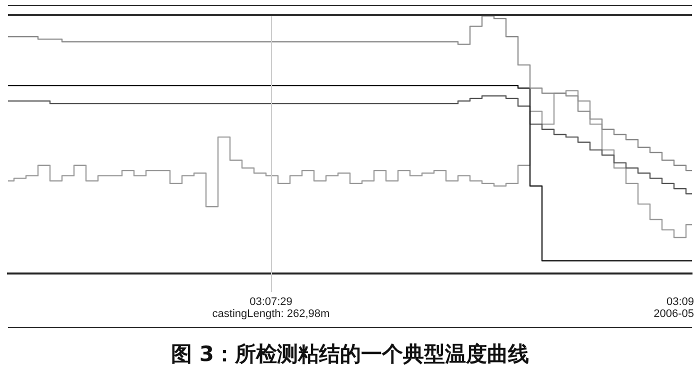  What do you see at coordinates (680, 302) in the screenshot?
I see `text: 03:09` at bounding box center [680, 302].